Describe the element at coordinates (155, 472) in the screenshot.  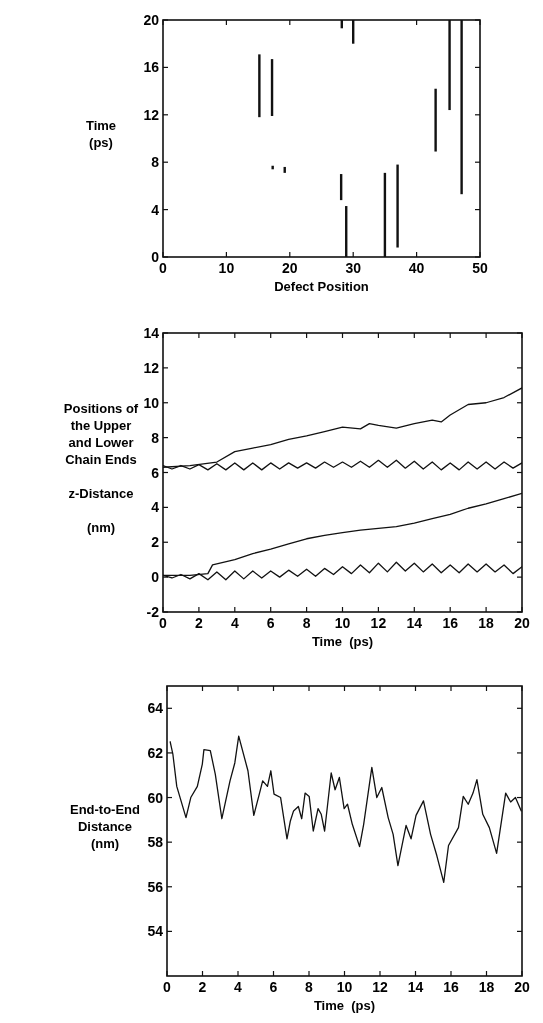
I see `y-tick-label: 6` at that location.